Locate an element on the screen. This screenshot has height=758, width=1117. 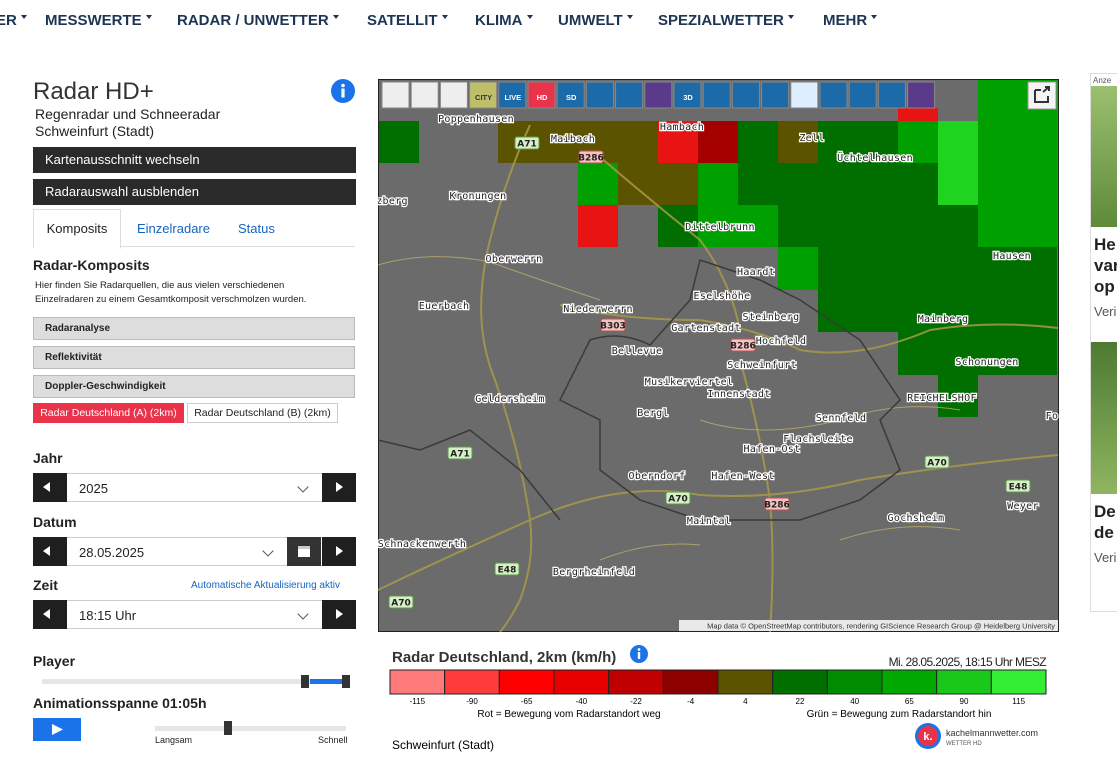
slider-range is located at coordinates (328, 681).